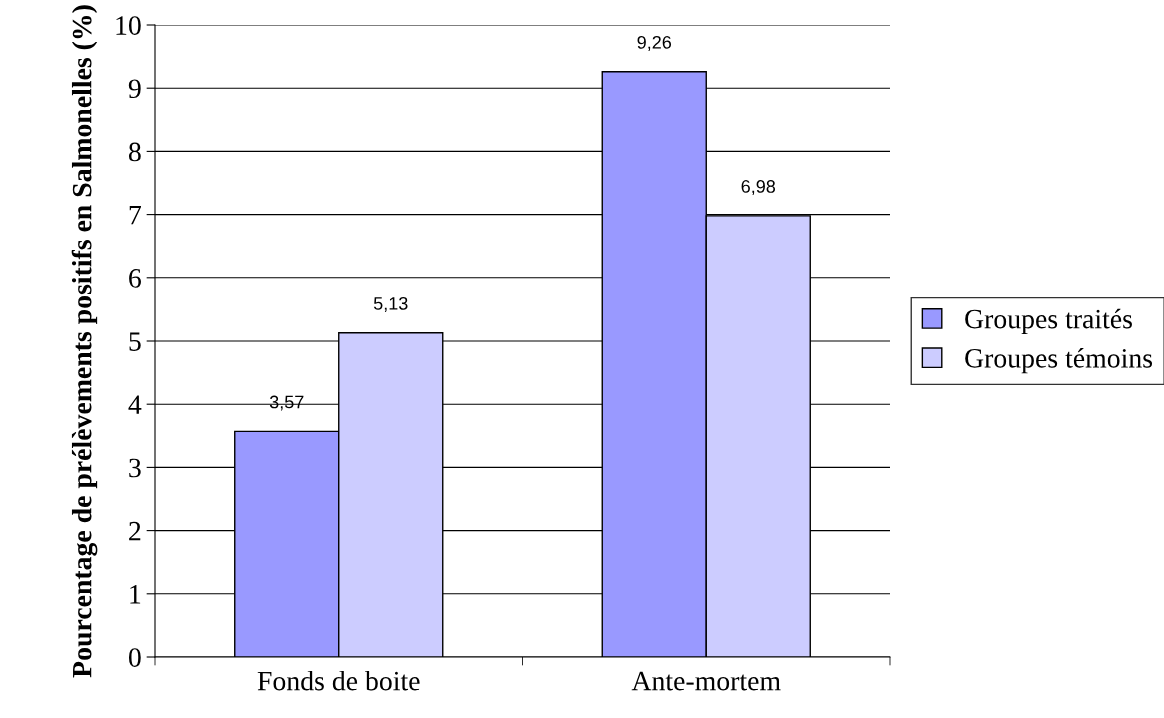 Image resolution: width=1164 pixels, height=718 pixels. I want to click on y-tick-label: 10, so click(128, 25).